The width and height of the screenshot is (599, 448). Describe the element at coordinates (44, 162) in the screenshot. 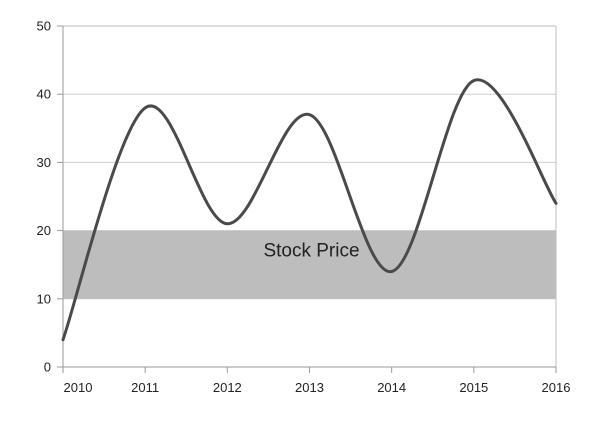

I see `y-tick-label: 30` at that location.